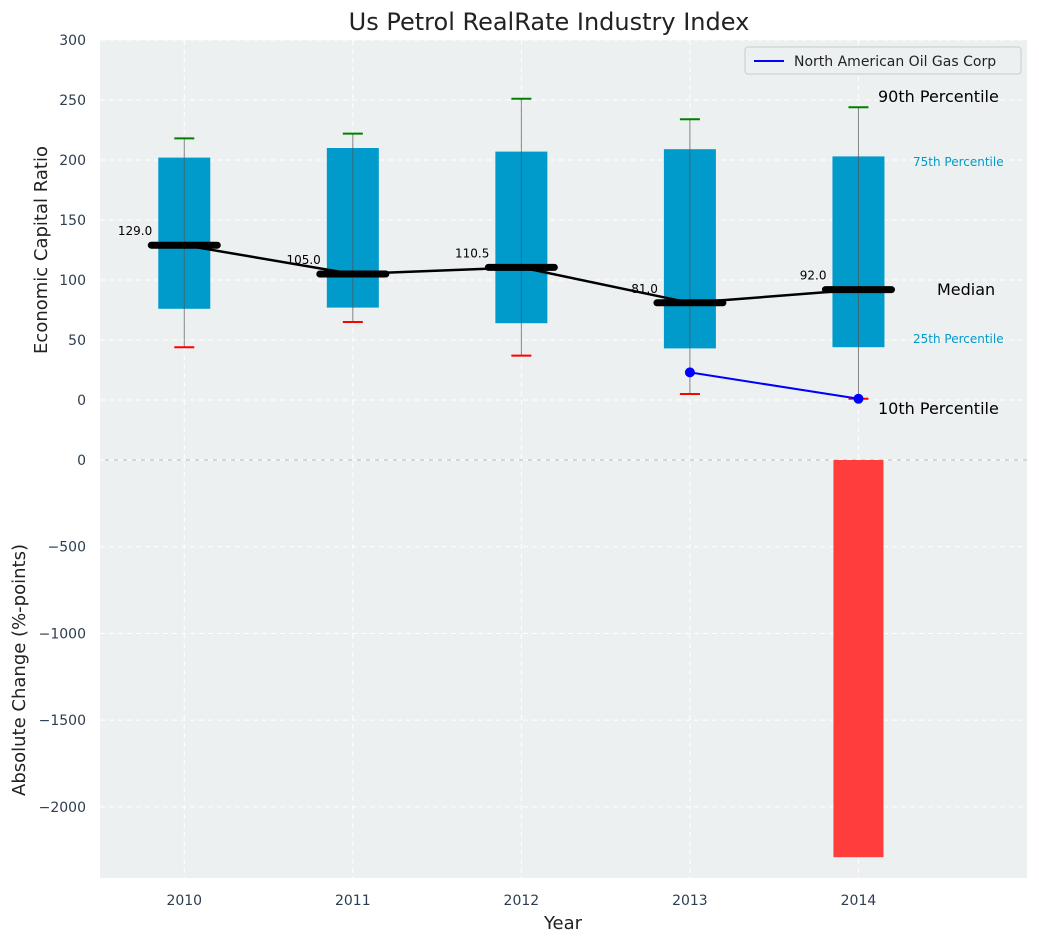 This screenshot has width=1039, height=946. What do you see at coordinates (549, 22) in the screenshot?
I see `chart-title: Us Petrol RealRate Industry Index` at bounding box center [549, 22].